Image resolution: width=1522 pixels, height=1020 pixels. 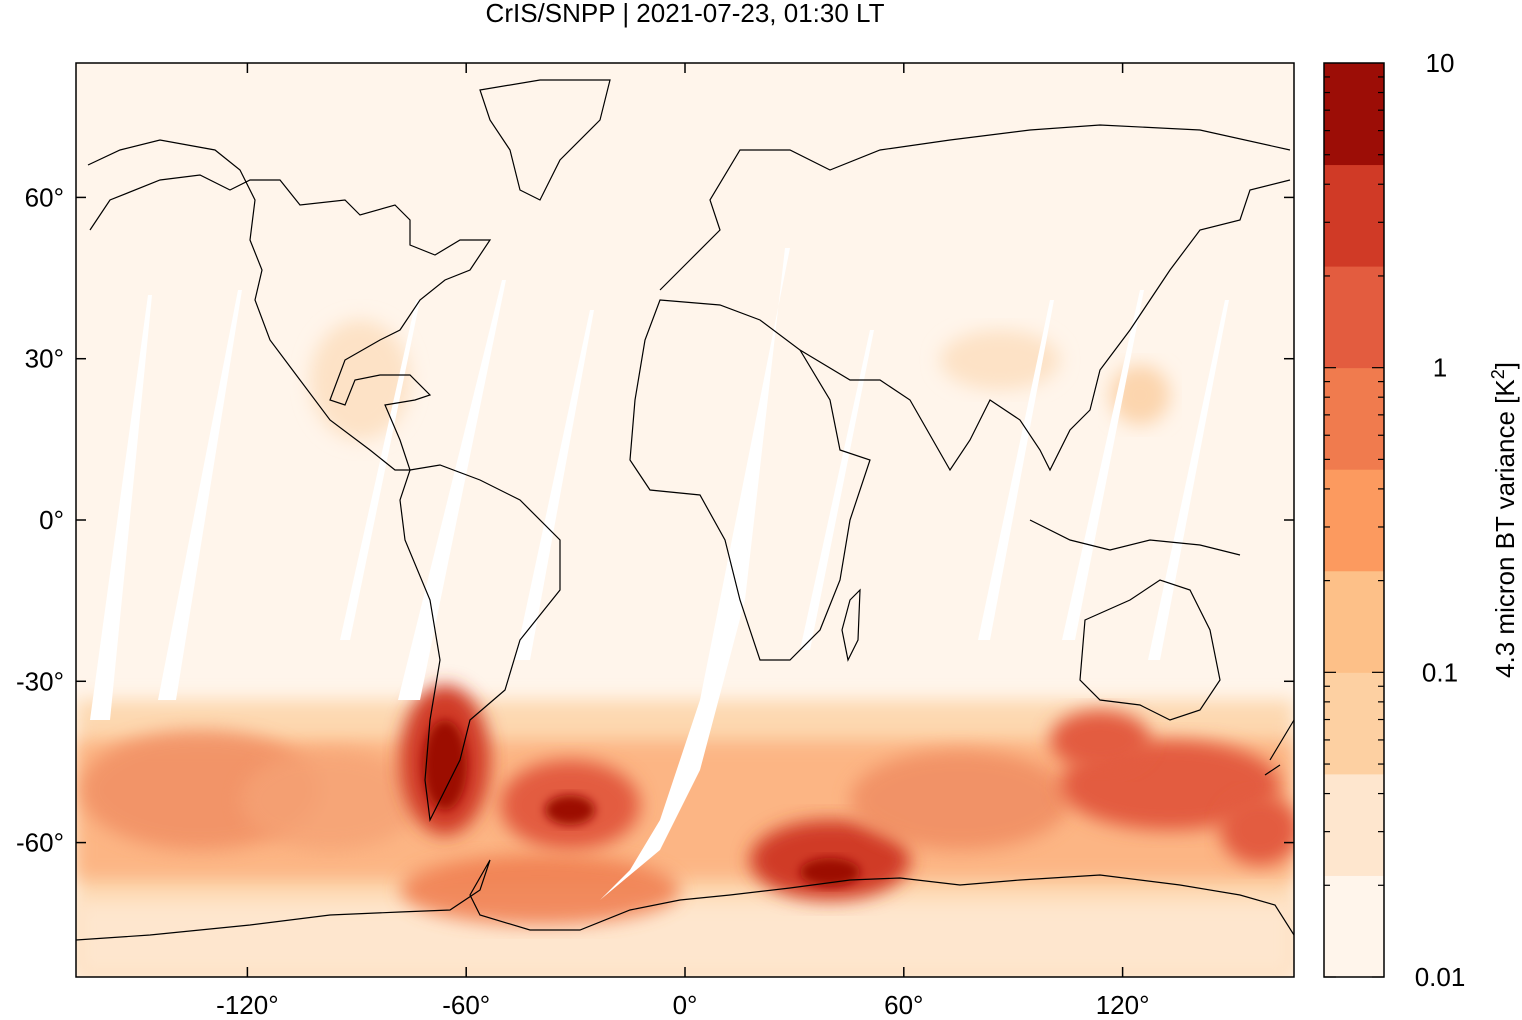 What do you see at coordinates (830, 872) in the screenshot?
I see `indian-ocean-core` at bounding box center [830, 872].